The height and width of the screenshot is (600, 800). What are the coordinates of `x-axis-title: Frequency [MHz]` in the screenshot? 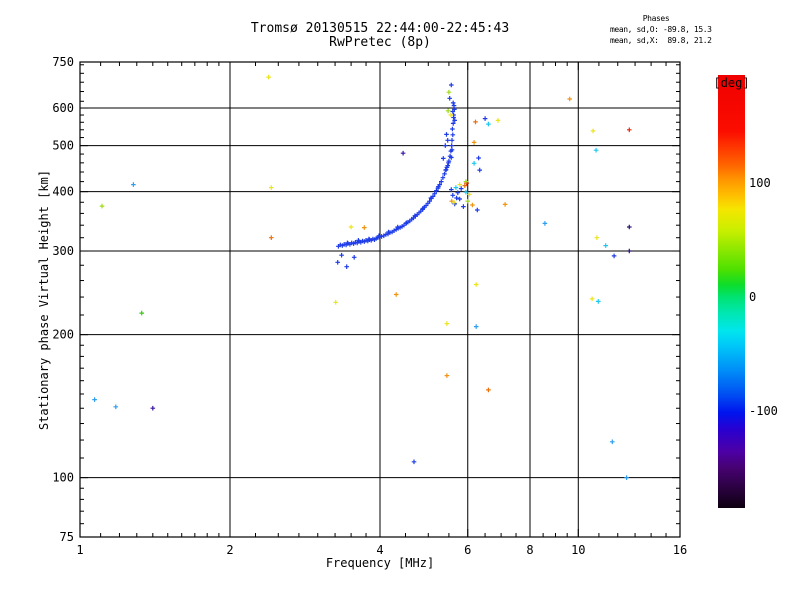 It's located at (380, 563).